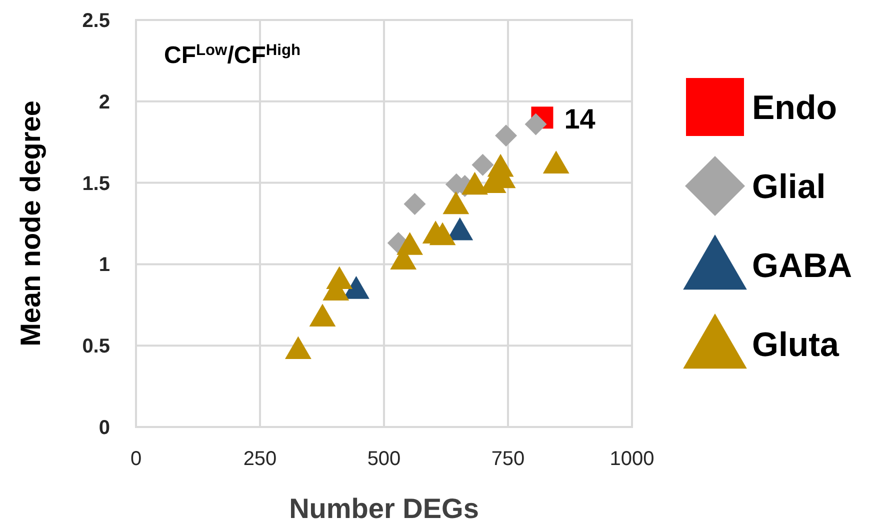  What do you see at coordinates (794, 108) in the screenshot?
I see `legend-label: Endo` at bounding box center [794, 108].